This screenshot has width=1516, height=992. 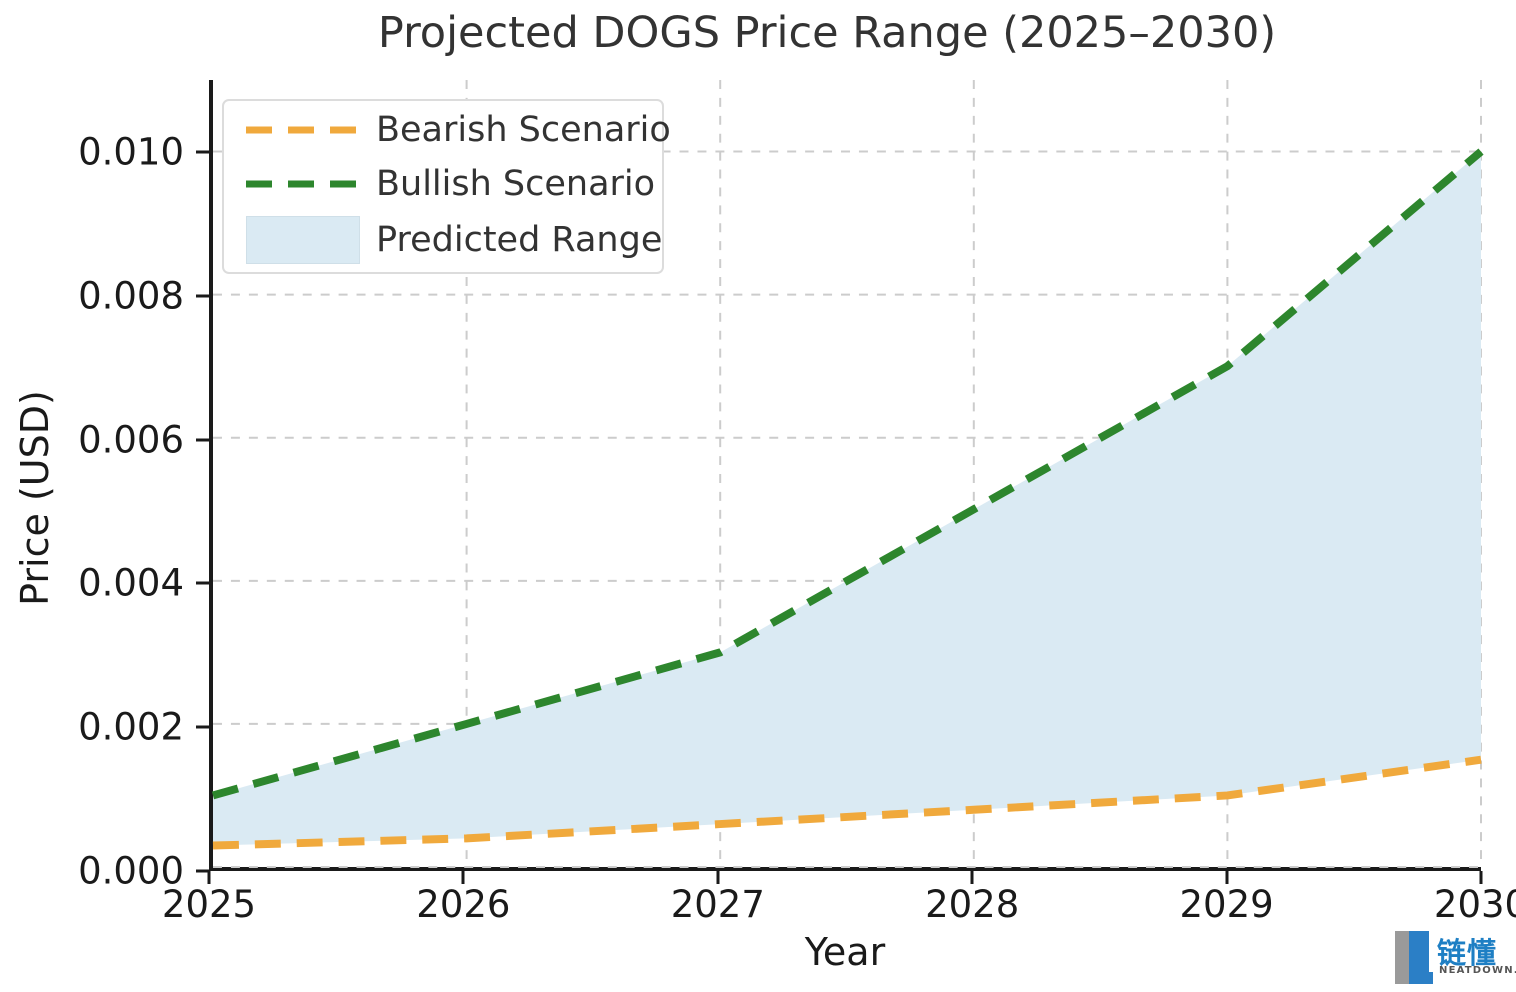 What do you see at coordinates (847, 802) in the screenshot?
I see `series-line-bearish-scenario` at bounding box center [847, 802].